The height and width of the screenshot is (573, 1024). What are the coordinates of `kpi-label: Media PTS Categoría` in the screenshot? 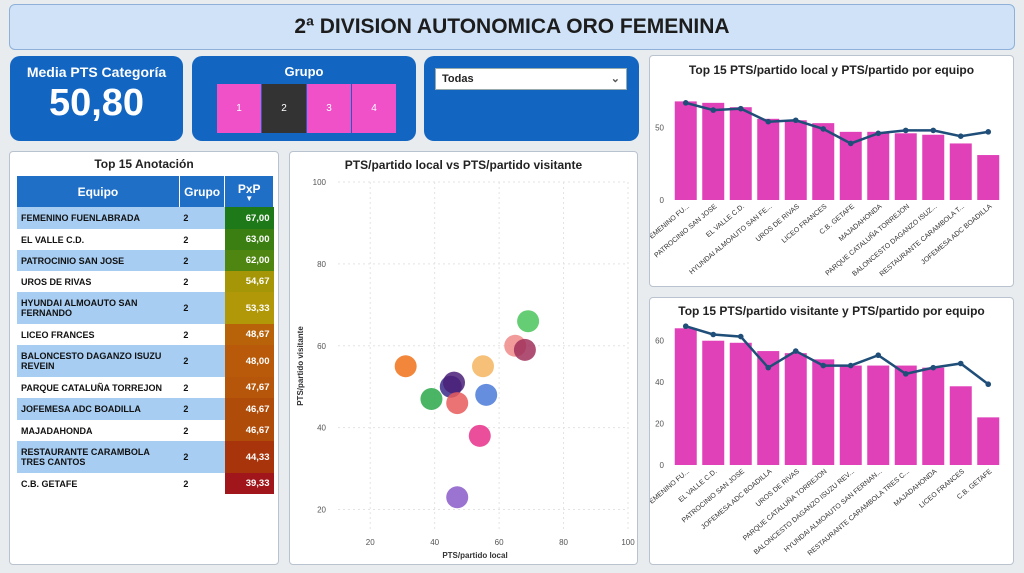 It's located at (96, 72).